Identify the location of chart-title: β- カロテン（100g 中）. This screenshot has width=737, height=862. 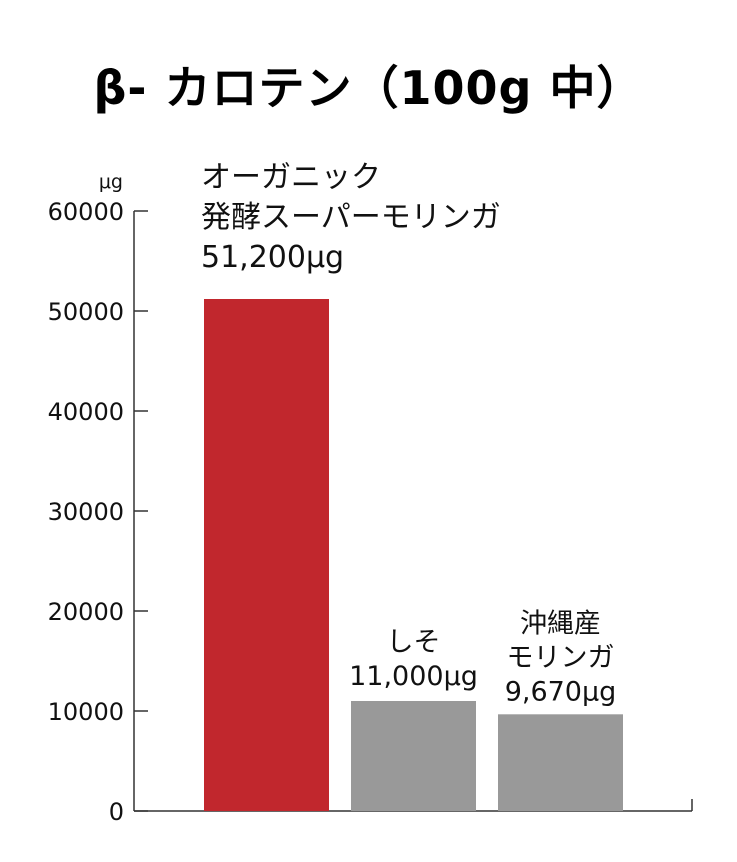
(368, 88).